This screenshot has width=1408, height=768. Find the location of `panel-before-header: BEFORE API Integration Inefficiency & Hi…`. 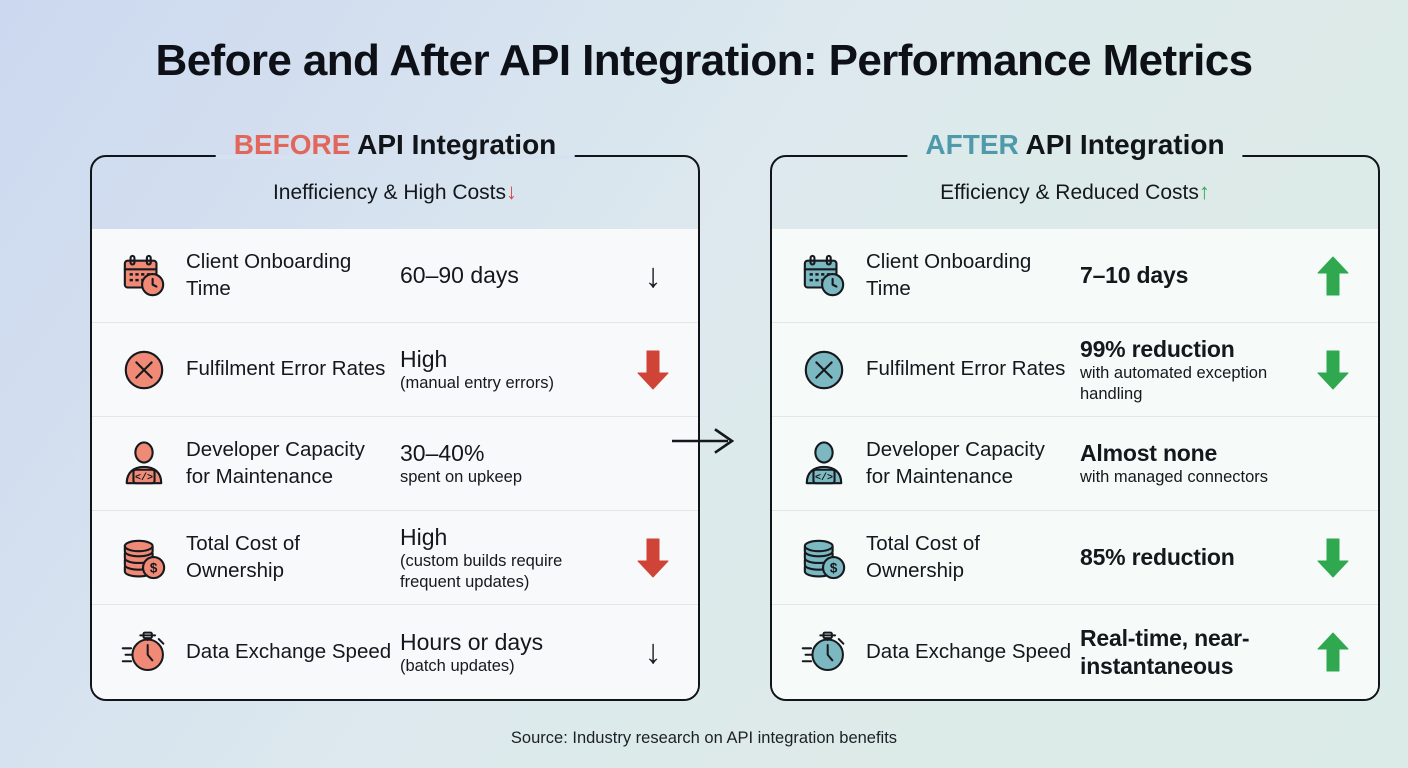

panel-before-header: BEFORE API Integration Inefficiency & Hi… is located at coordinates (395, 180).